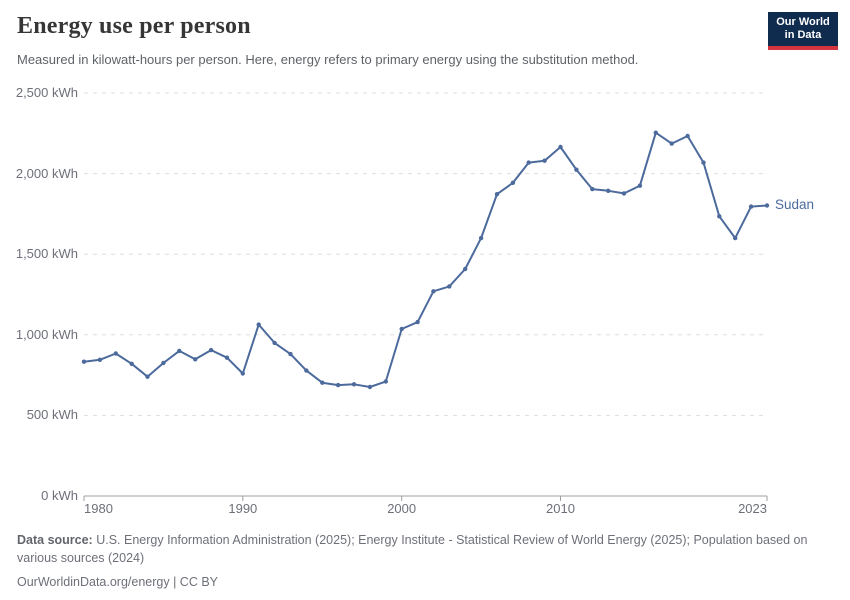 The image size is (850, 600). What do you see at coordinates (98, 508) in the screenshot?
I see `x-axis-label: 1980` at bounding box center [98, 508].